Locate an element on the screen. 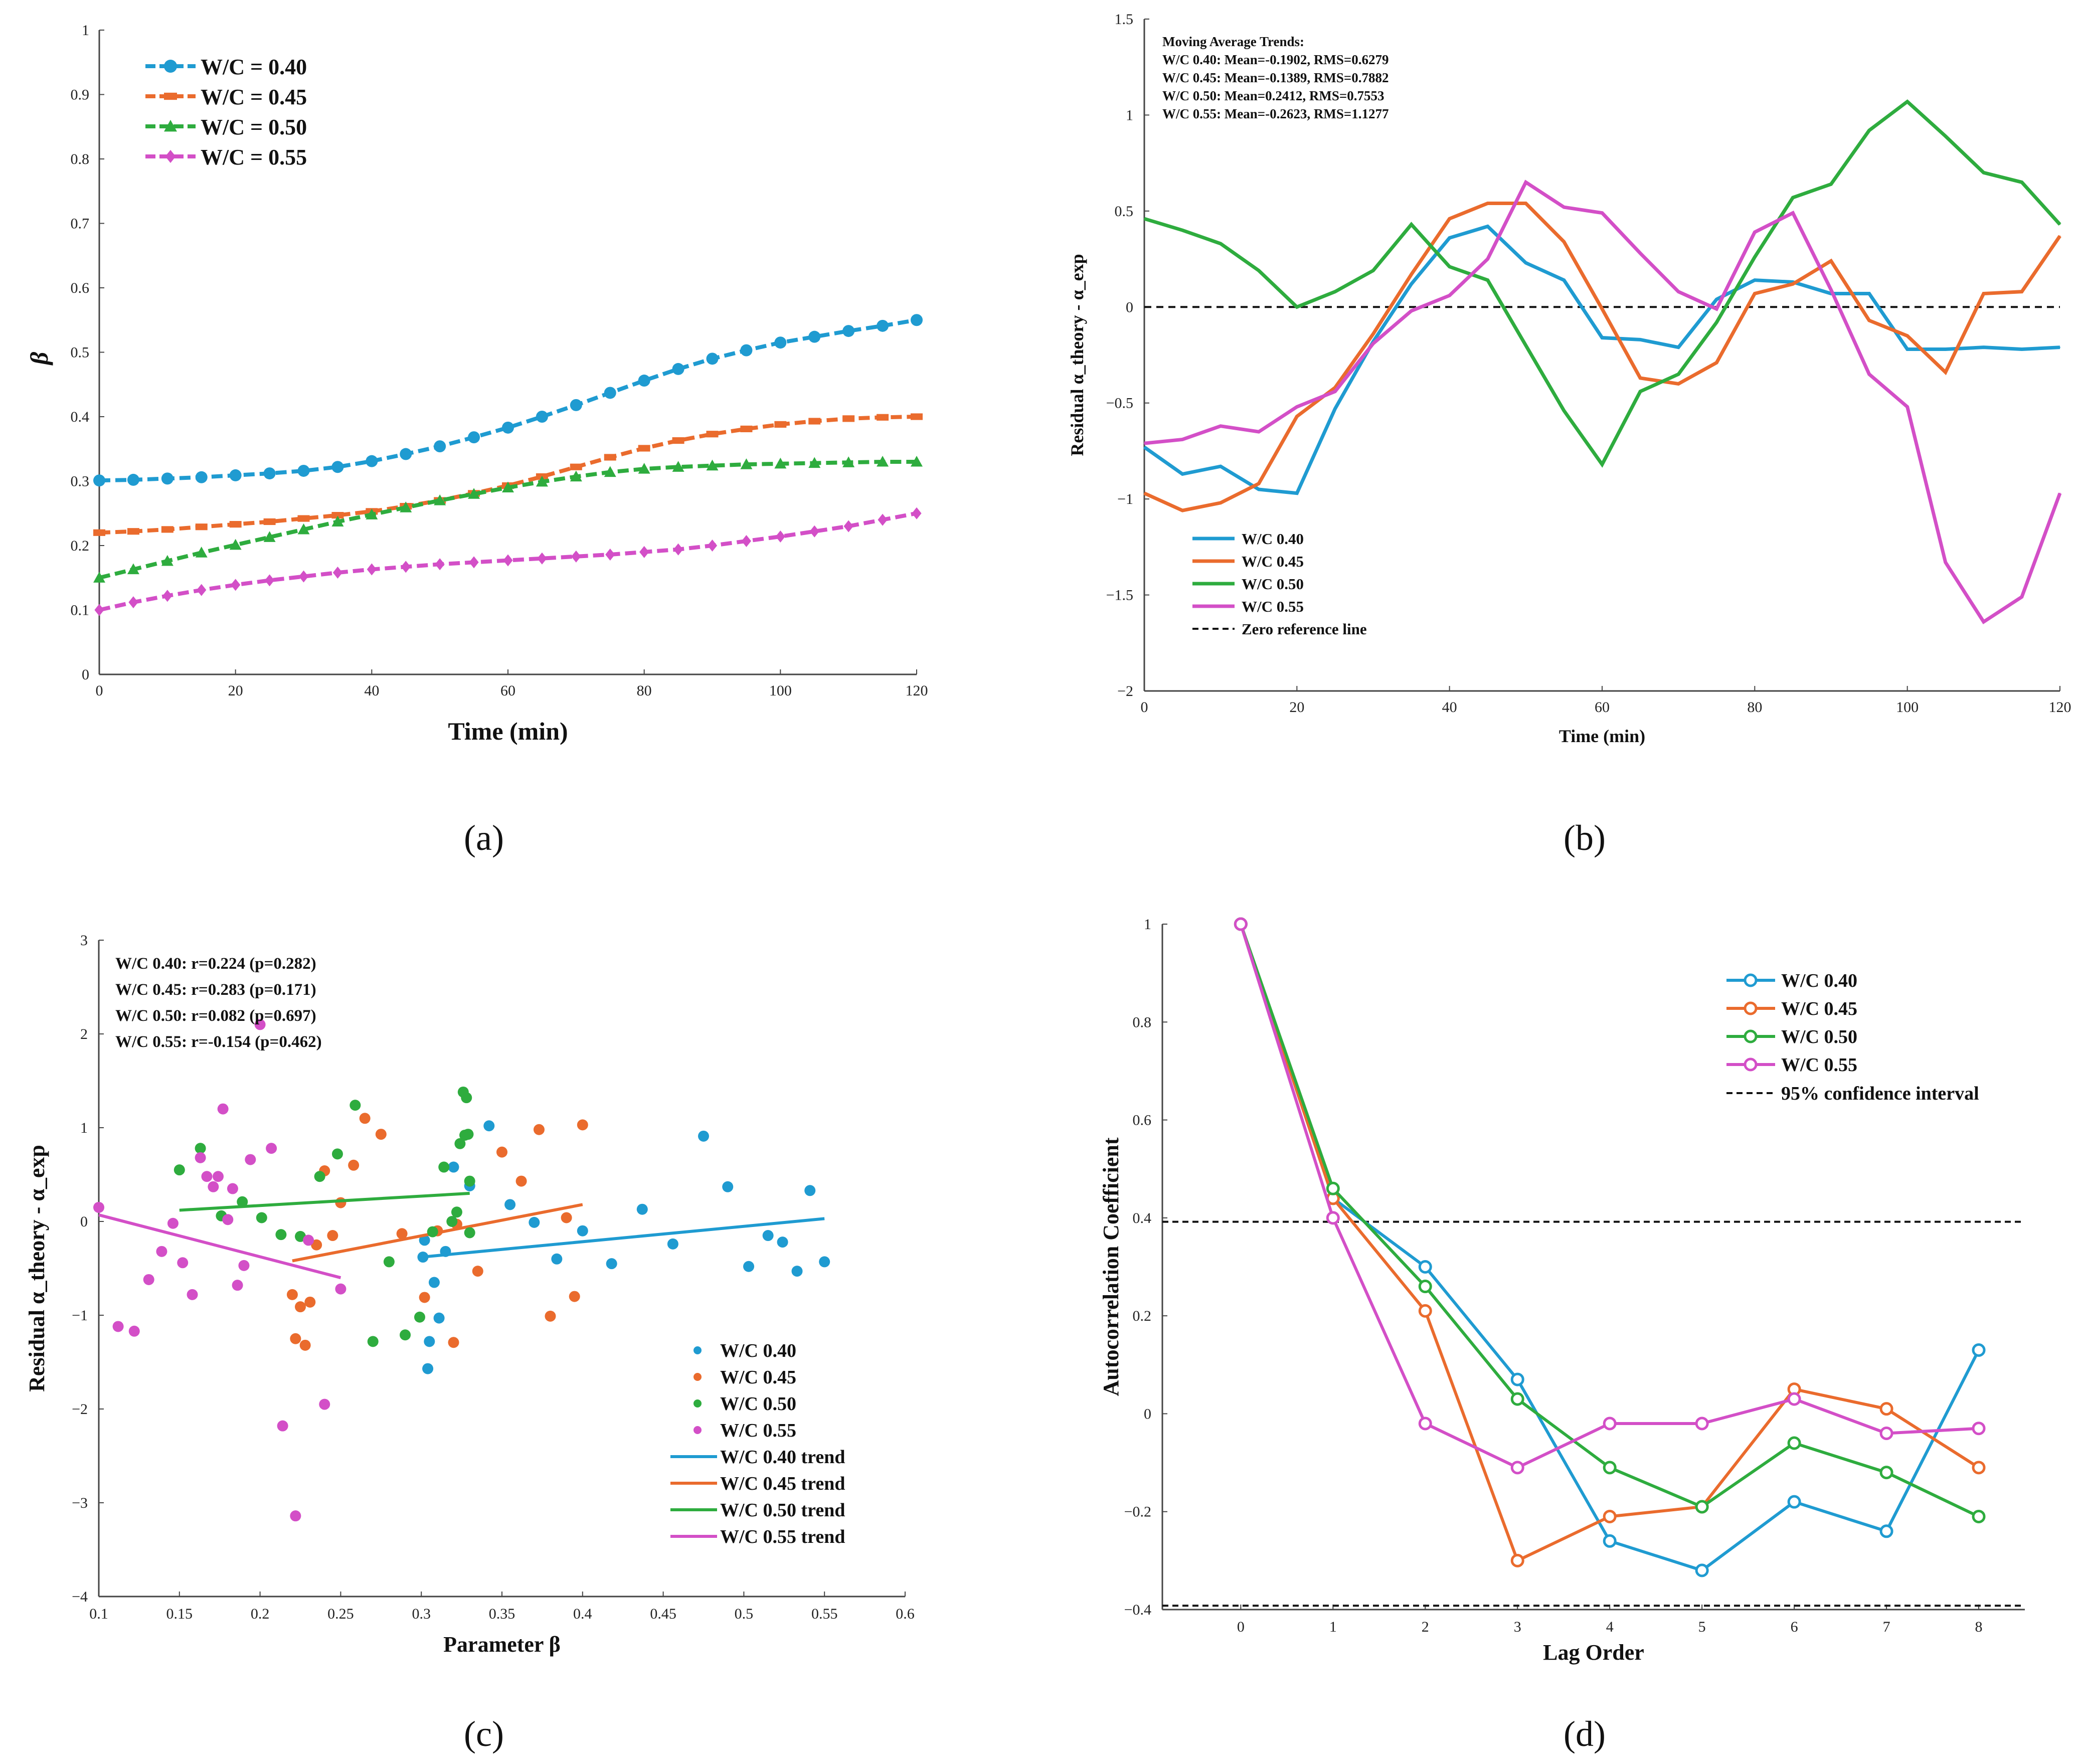  y-tick-label: 0.1 is located at coordinates (80, 610).